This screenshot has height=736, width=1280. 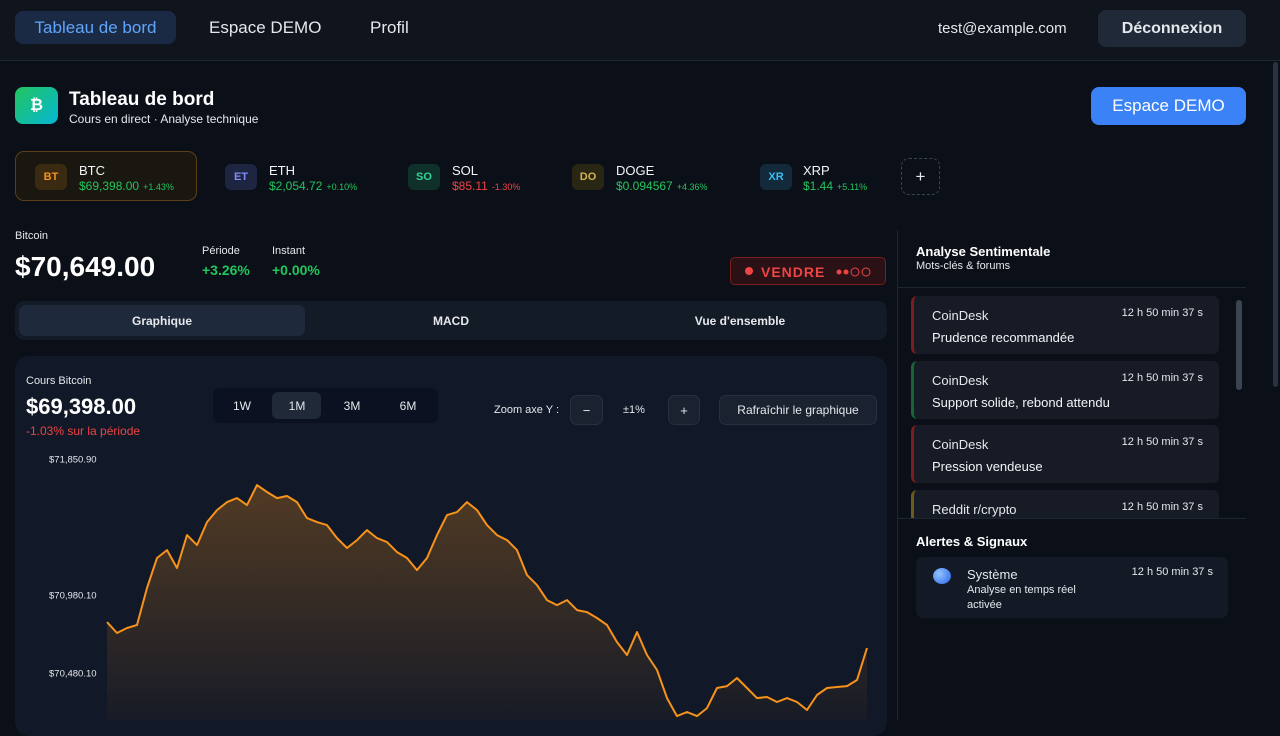 What do you see at coordinates (635, 170) in the screenshot?
I see `ticker-name: DOGE` at bounding box center [635, 170].